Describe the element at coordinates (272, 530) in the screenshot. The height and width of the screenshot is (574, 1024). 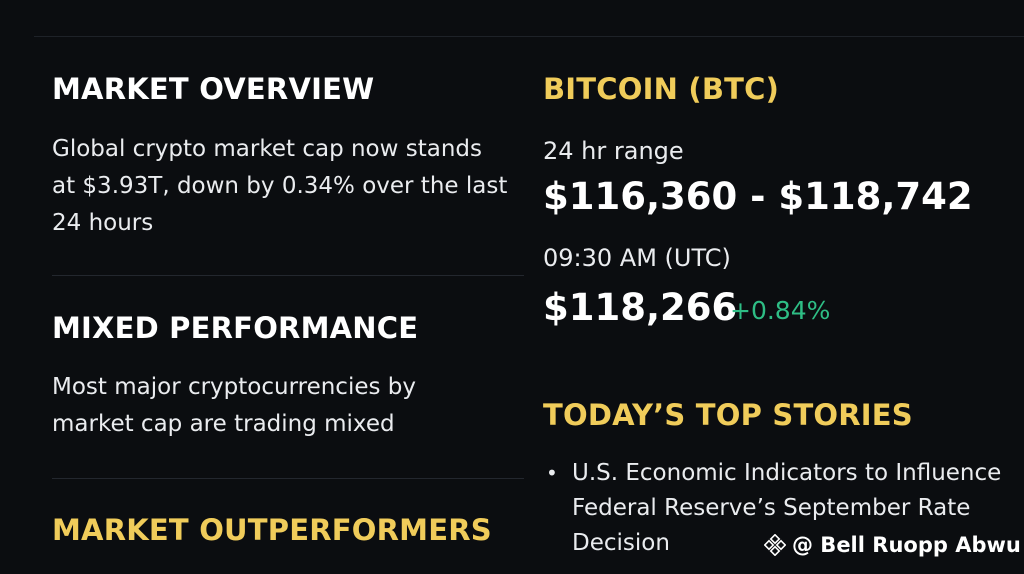
I see `market-outperformers-heading: MARKET OUTPERFORMERS` at that location.